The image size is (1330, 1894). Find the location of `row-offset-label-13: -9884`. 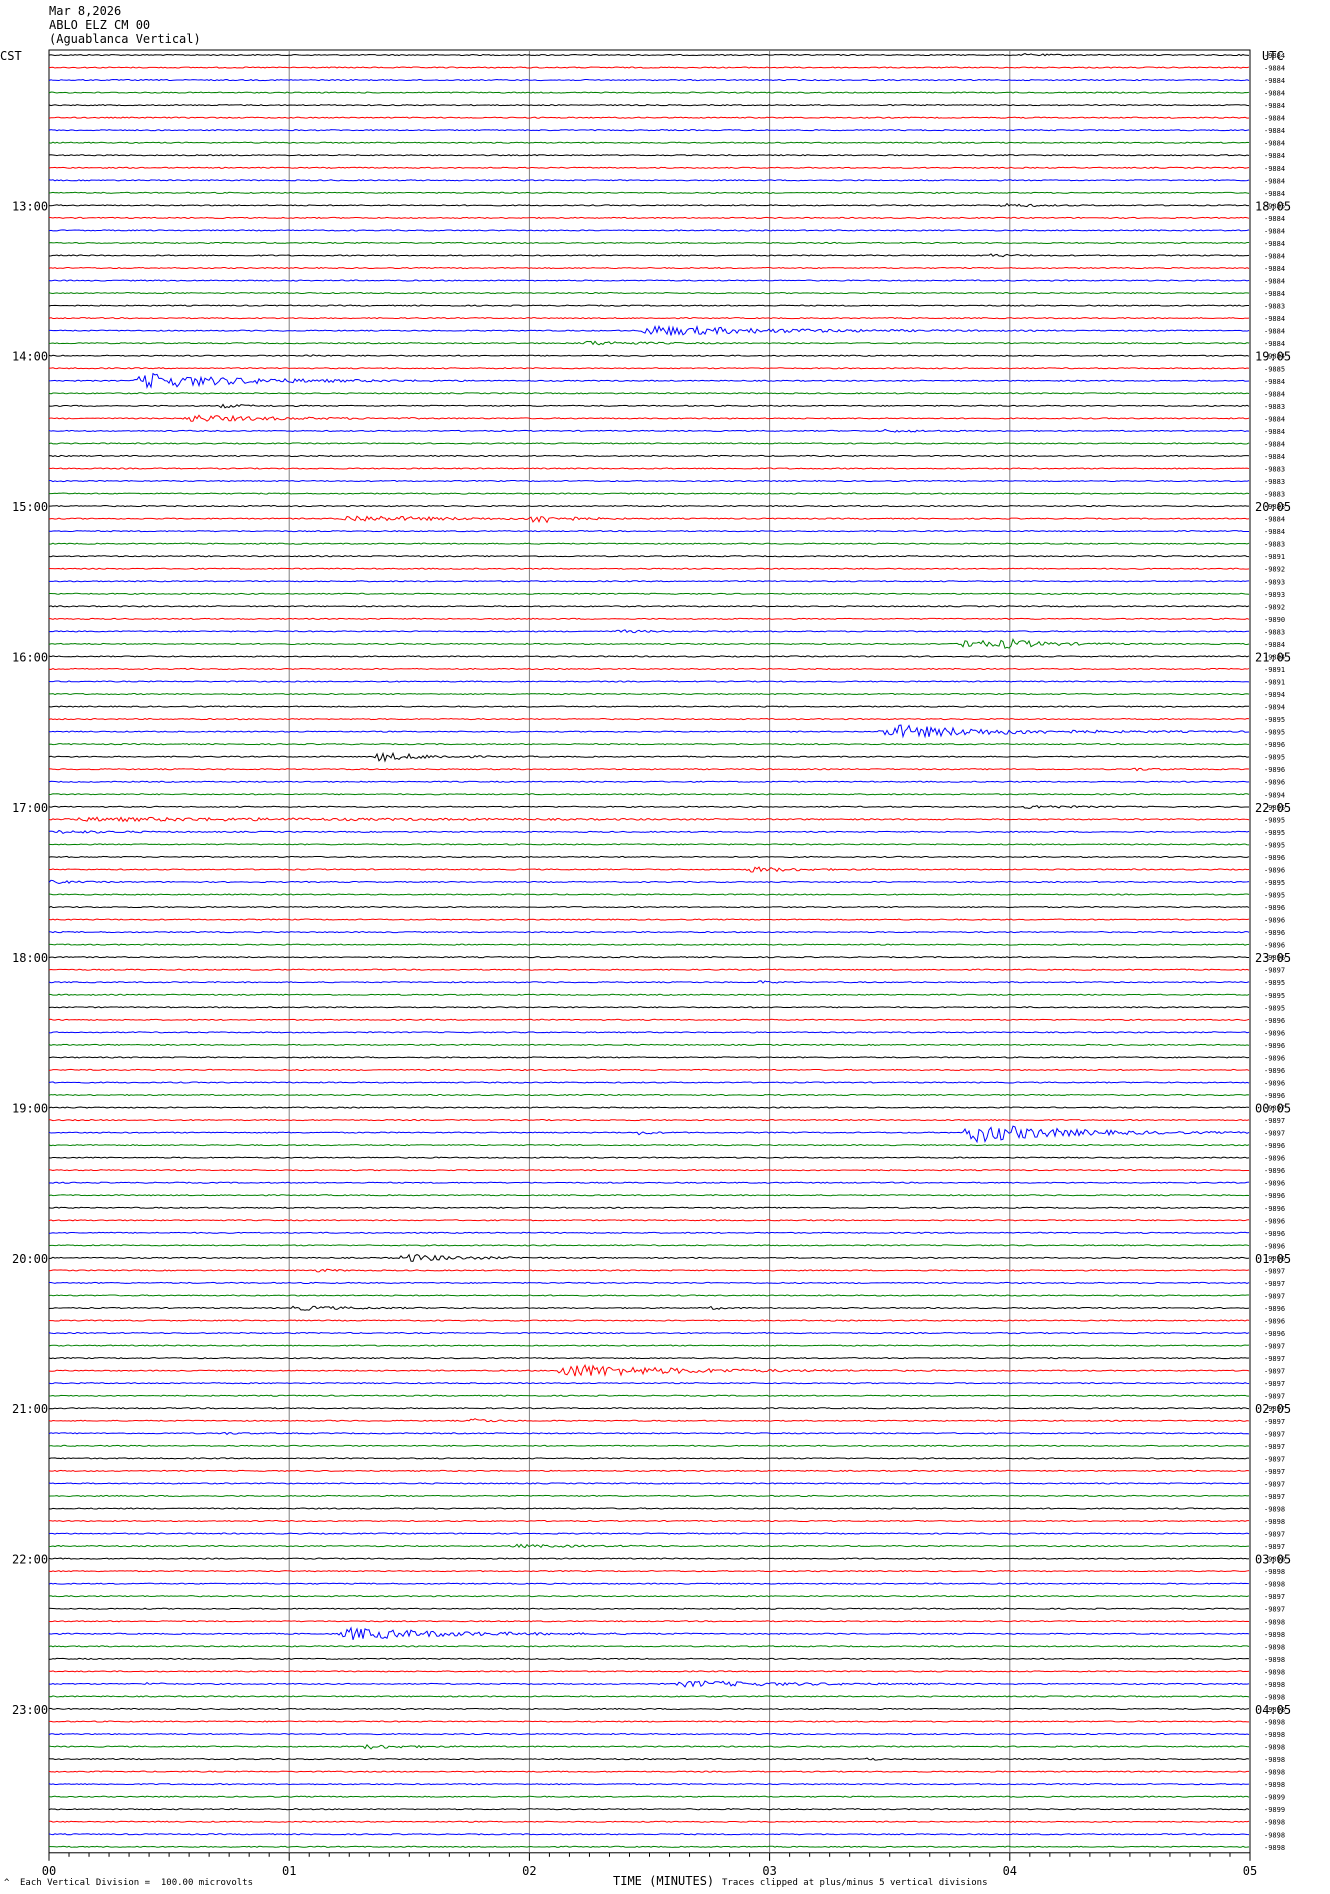

row-offset-label-13: -9884 is located at coordinates (1274, 219).